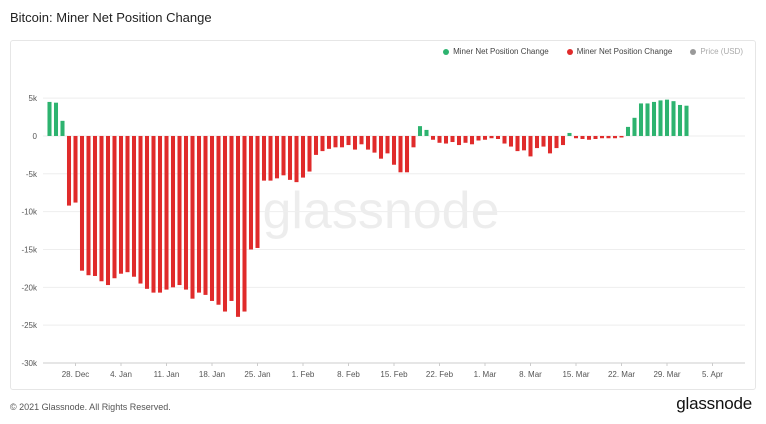 The width and height of the screenshot is (766, 424). I want to click on y-tick-label: -5k, so click(32, 174).